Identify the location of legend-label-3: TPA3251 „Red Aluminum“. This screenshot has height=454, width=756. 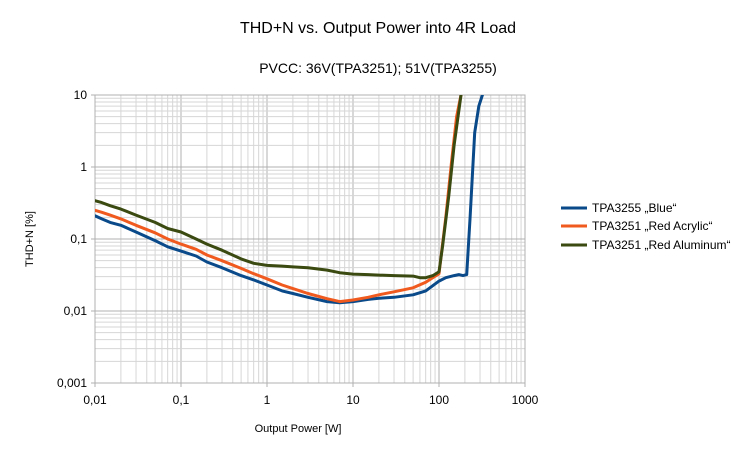
(661, 245).